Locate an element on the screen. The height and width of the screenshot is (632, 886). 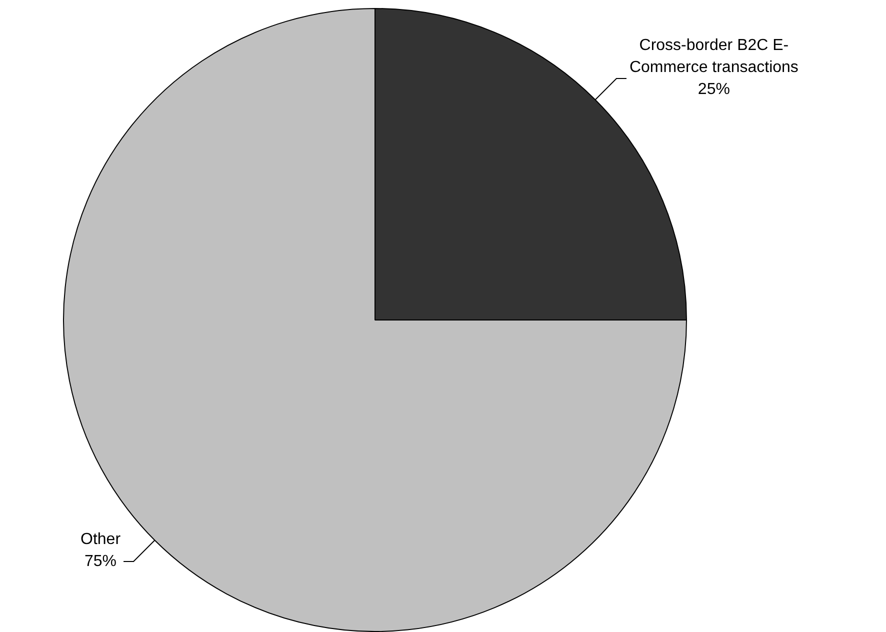
slice-label: Other is located at coordinates (101, 539).